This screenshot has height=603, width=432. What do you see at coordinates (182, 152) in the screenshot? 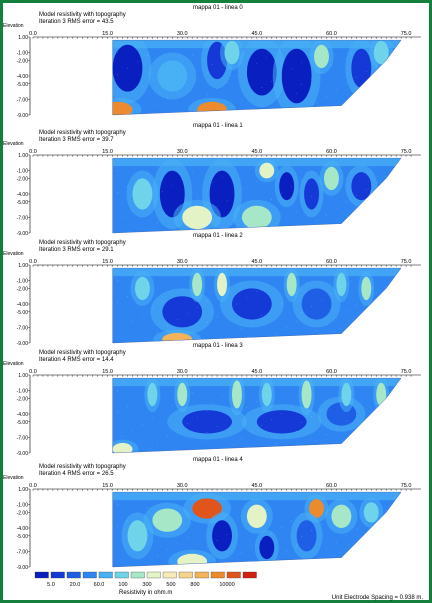
I see `x-tick-label: 30.0` at bounding box center [182, 152].